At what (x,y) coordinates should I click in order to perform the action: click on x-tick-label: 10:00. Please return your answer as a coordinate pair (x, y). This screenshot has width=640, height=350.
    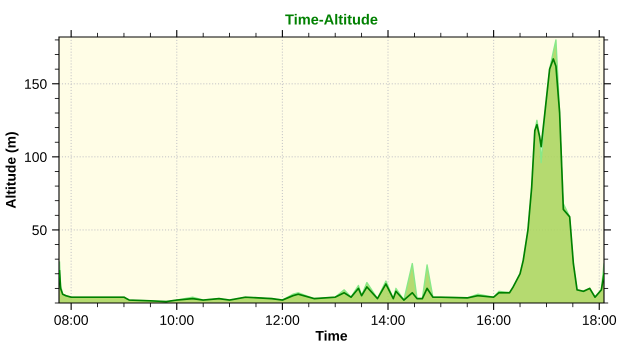
    Looking at the image, I should click on (177, 320).